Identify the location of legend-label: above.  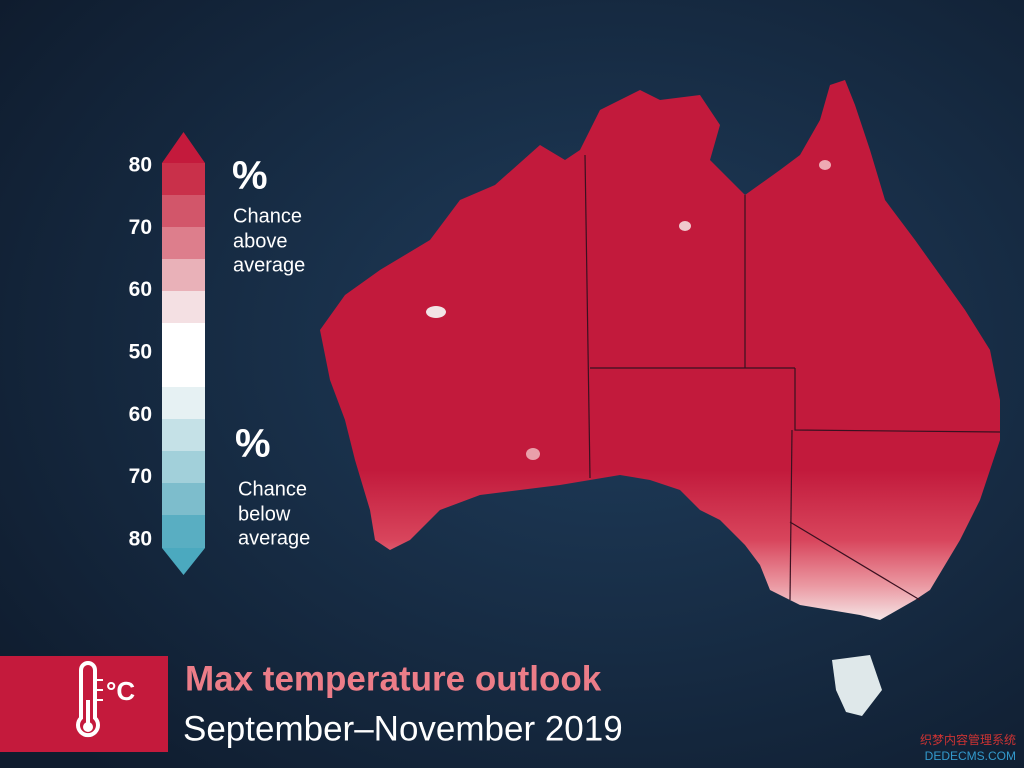
(260, 241).